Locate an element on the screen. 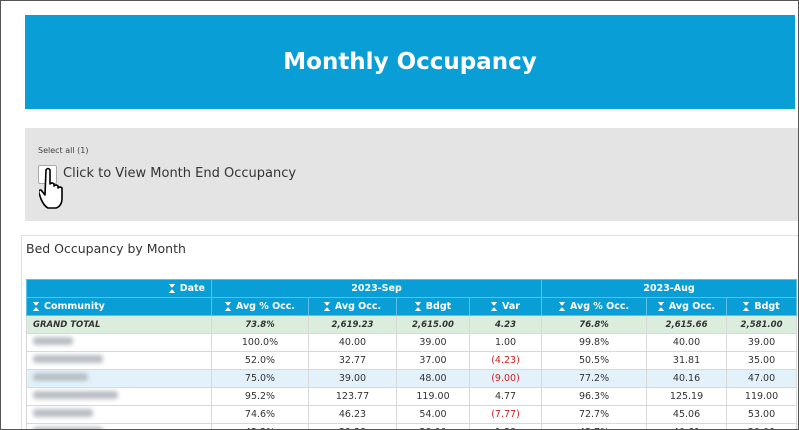 Image resolution: width=799 pixels, height=430 pixels. data-row: 75.0% 39.00 48.00 (9.00) 77.2% 40.16 47.00 is located at coordinates (412, 378).